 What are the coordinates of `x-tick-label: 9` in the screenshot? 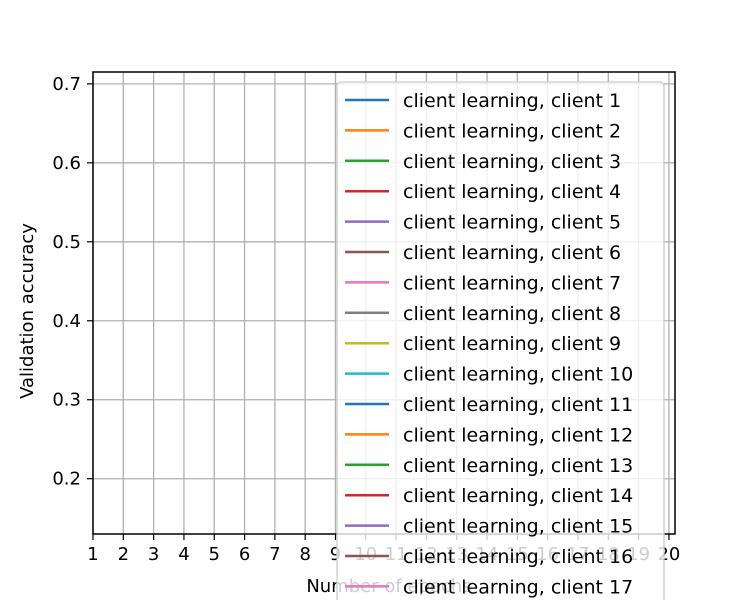 It's located at (335, 554).